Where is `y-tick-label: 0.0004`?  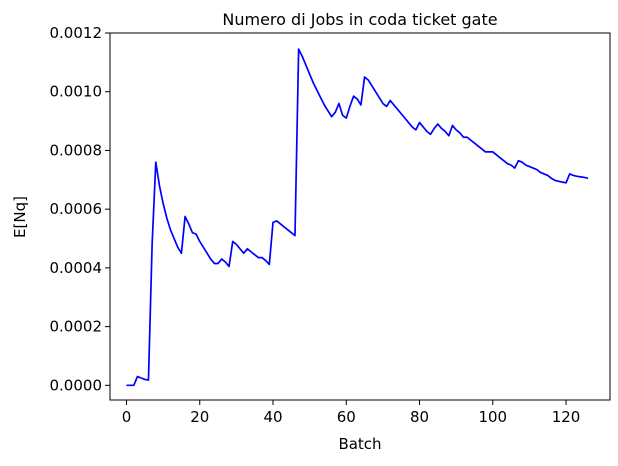
y-tick-label: 0.0004 is located at coordinates (76, 268).